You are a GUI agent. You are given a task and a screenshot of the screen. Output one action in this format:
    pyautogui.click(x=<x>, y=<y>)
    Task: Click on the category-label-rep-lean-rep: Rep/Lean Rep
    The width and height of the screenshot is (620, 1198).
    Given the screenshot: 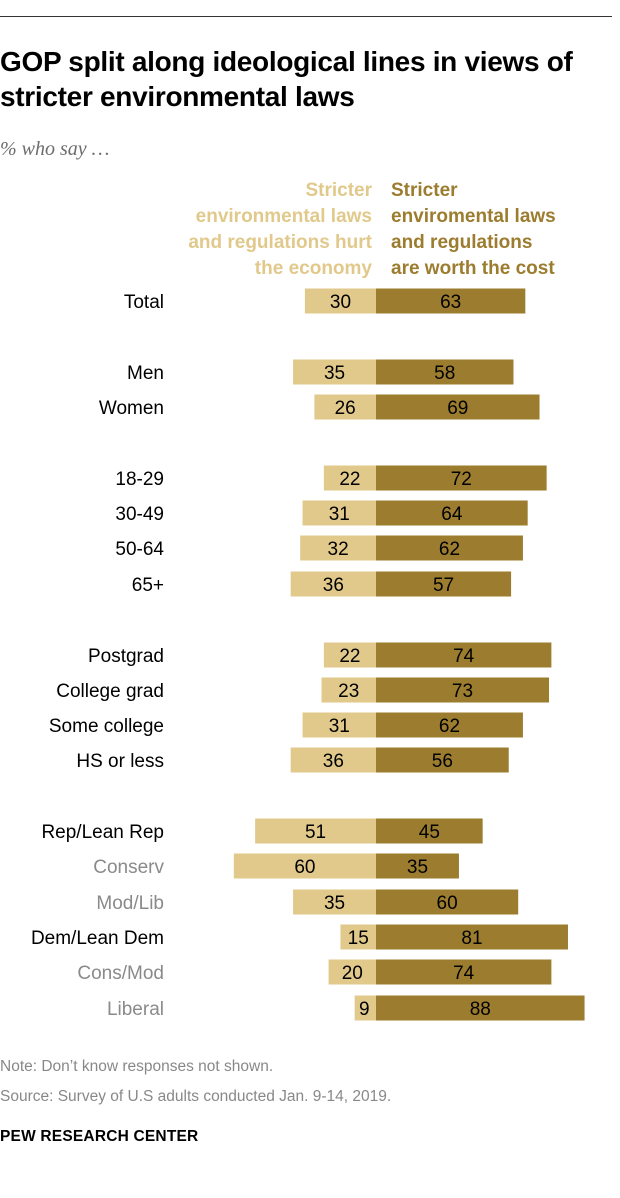 What is the action you would take?
    pyautogui.click(x=102, y=832)
    